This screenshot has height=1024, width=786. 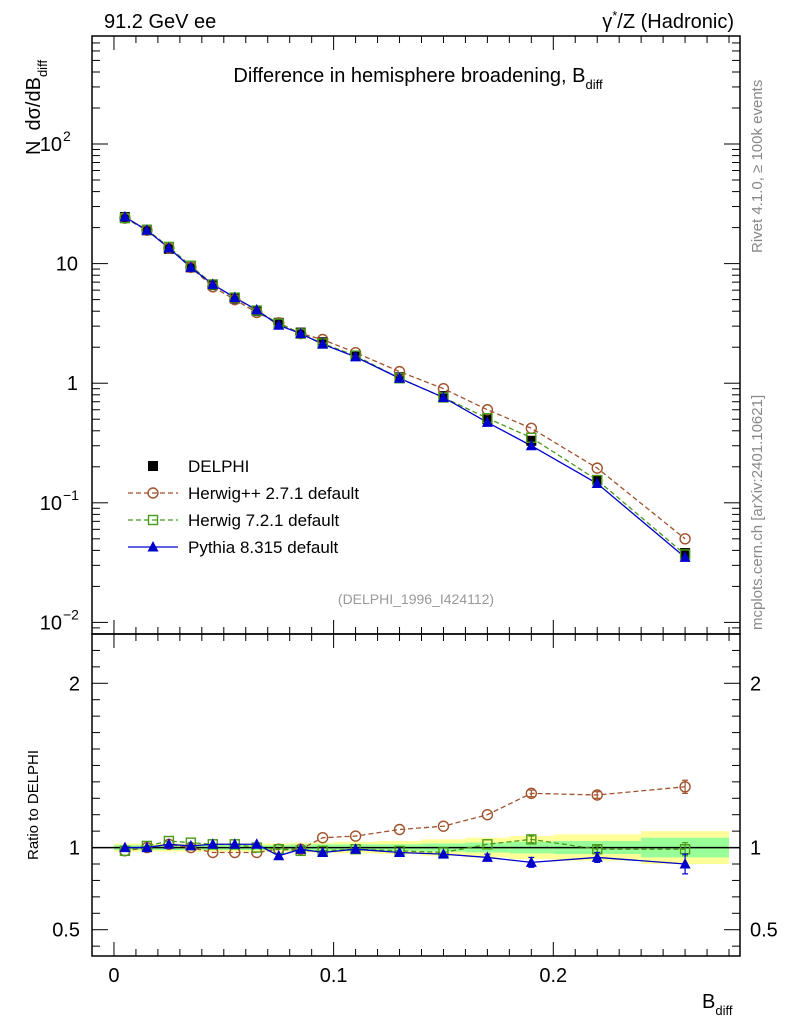 What do you see at coordinates (273, 493) in the screenshot?
I see `legend-label: Herwig++ 2.7.1 default` at bounding box center [273, 493].